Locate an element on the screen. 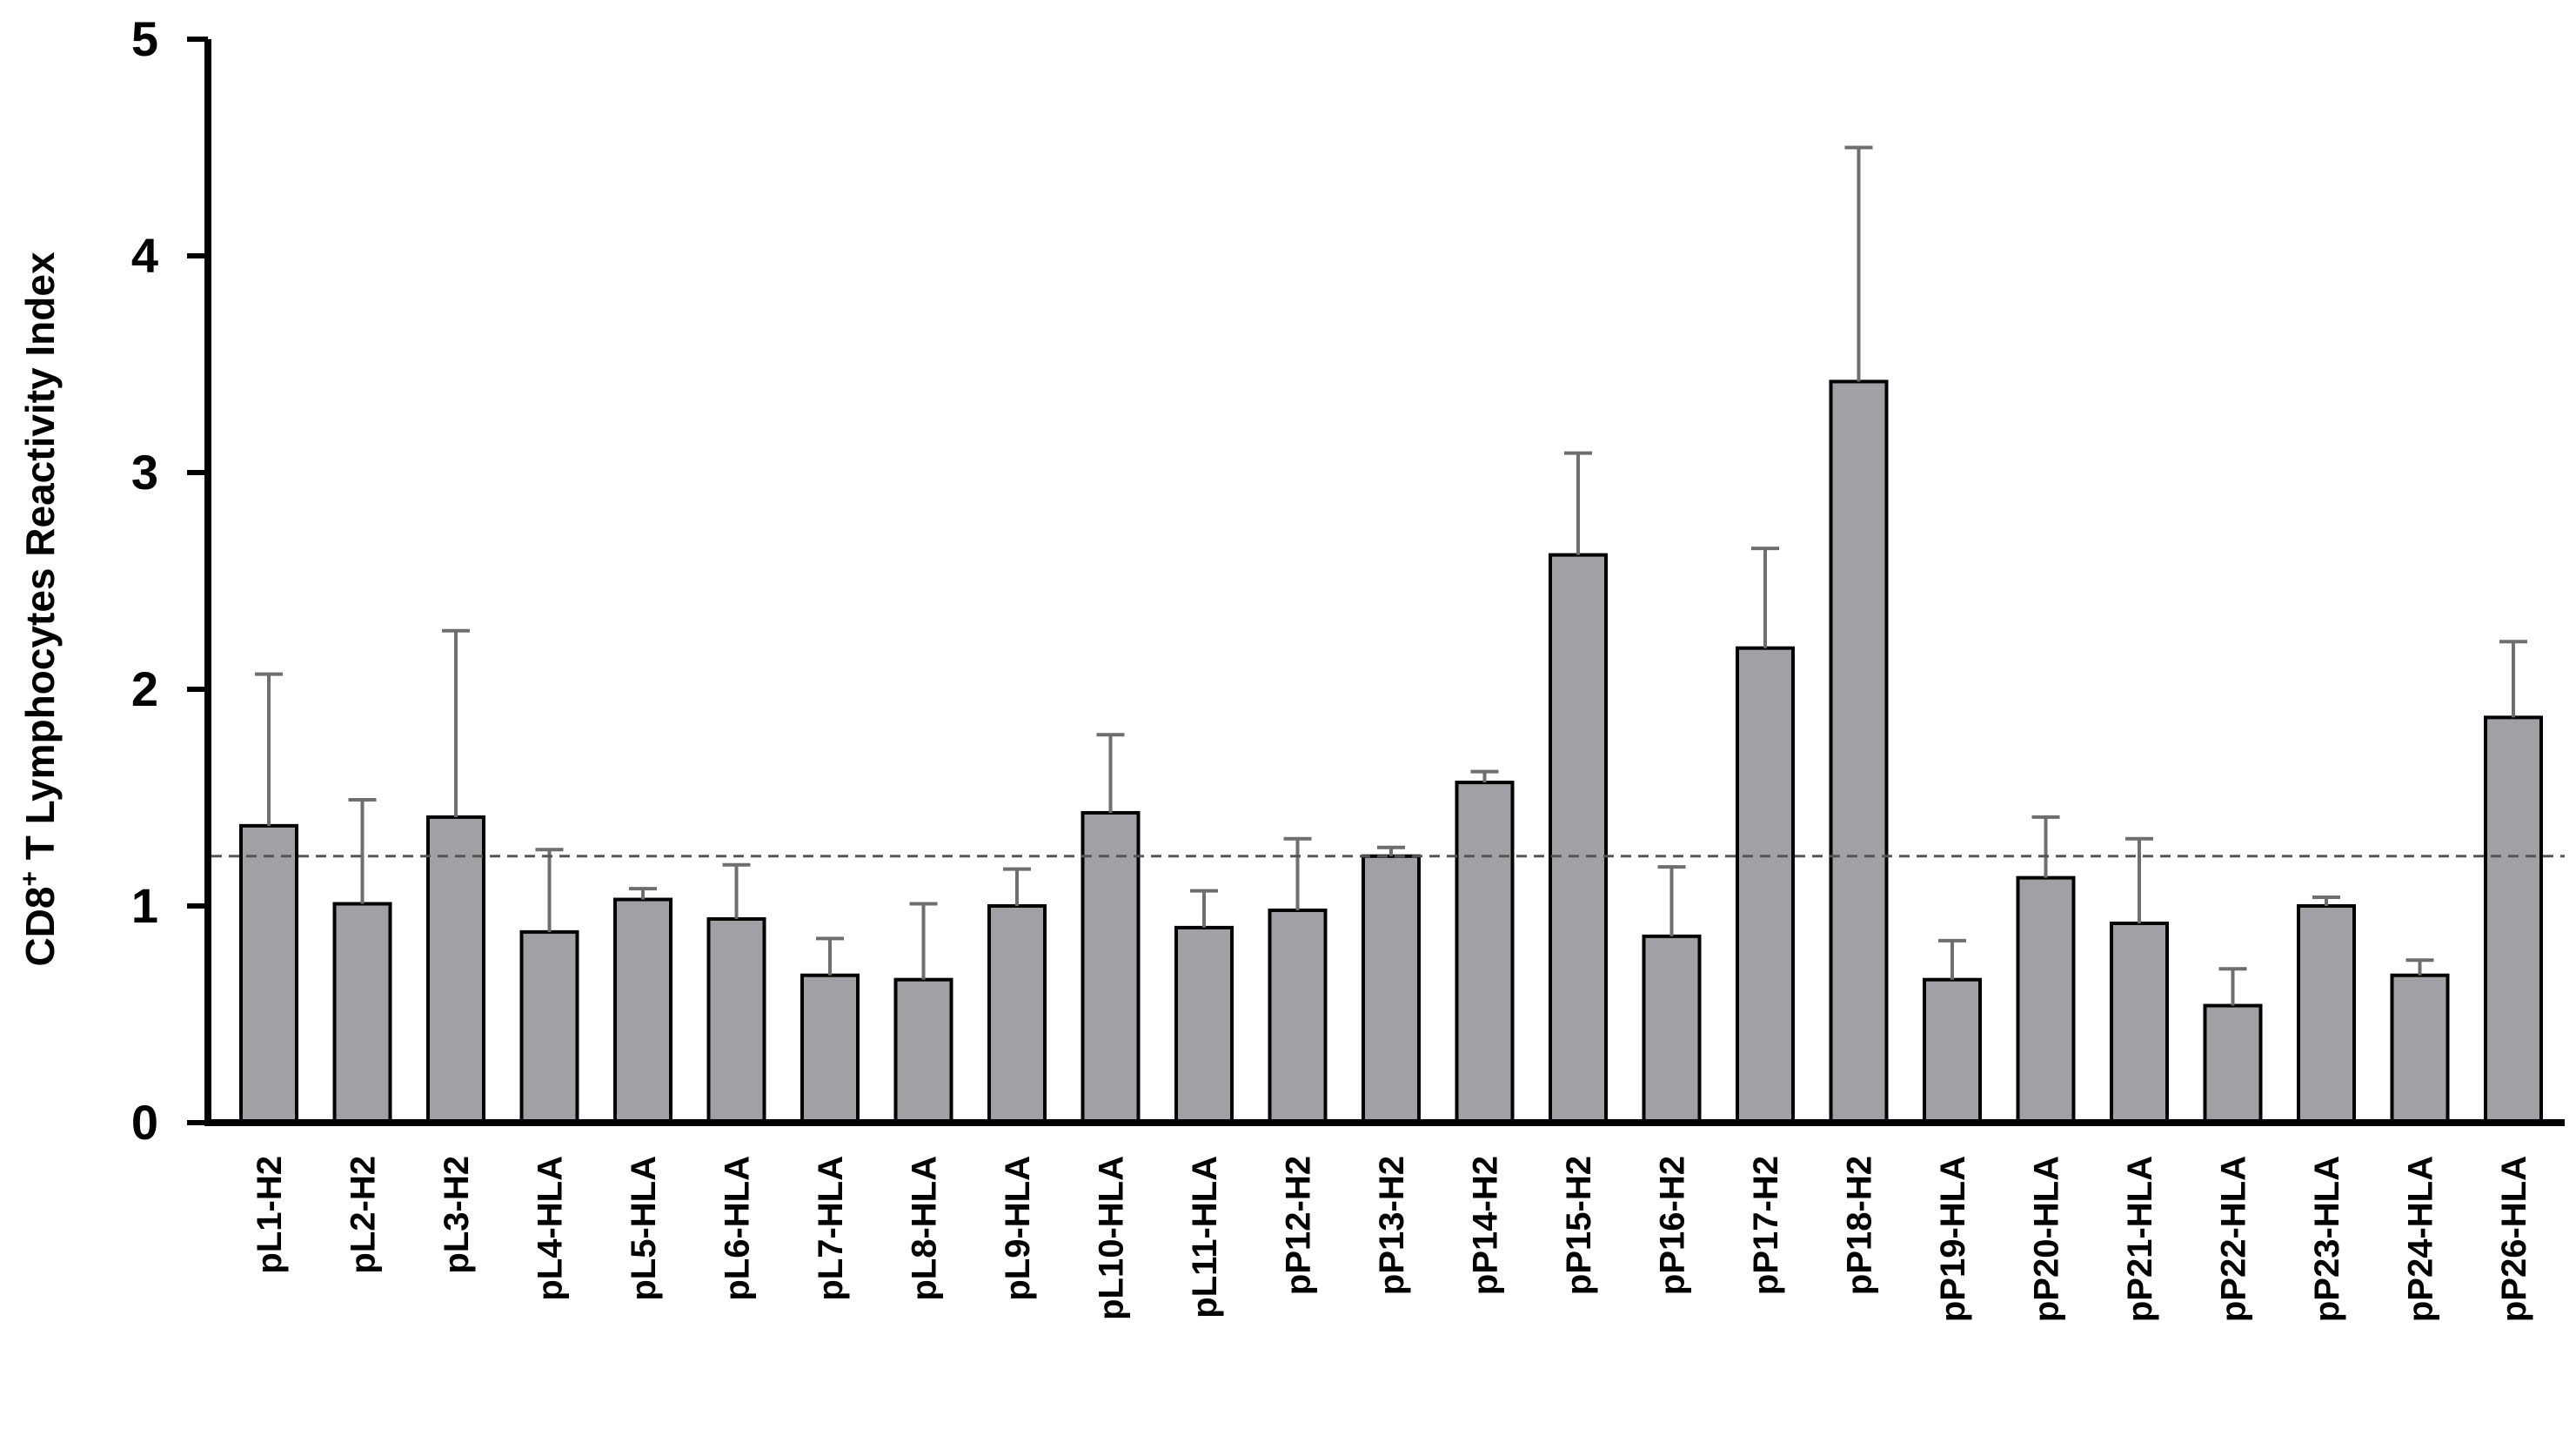  x-tick-label-pP16-H2: pP16-H2 is located at coordinates (1673, 1225).